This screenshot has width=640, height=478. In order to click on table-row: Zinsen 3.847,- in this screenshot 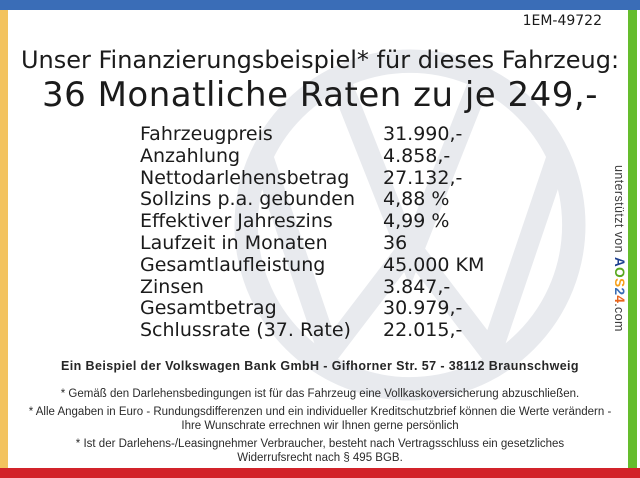, I will do `click(312, 287)`.